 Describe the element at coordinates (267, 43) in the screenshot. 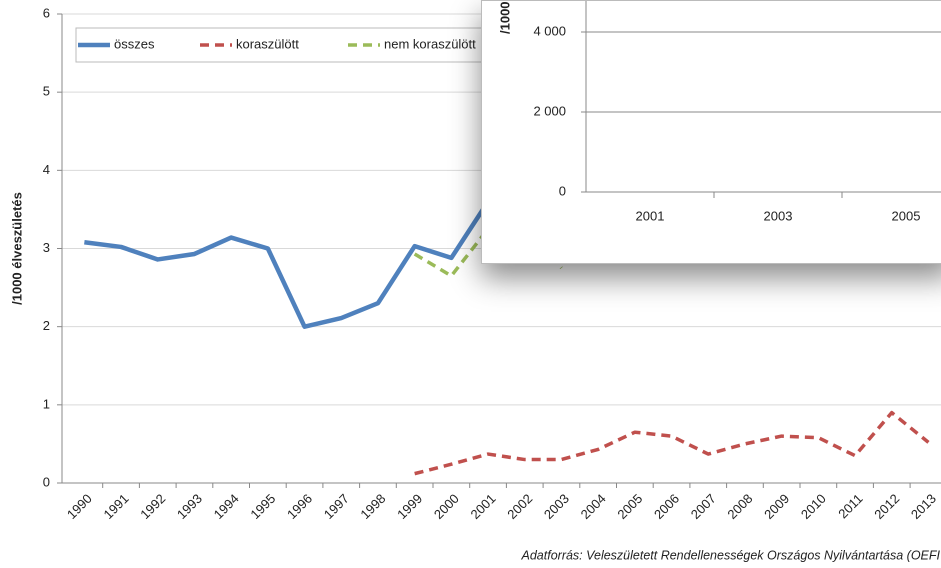

I see `legend-label: koraszülött` at that location.